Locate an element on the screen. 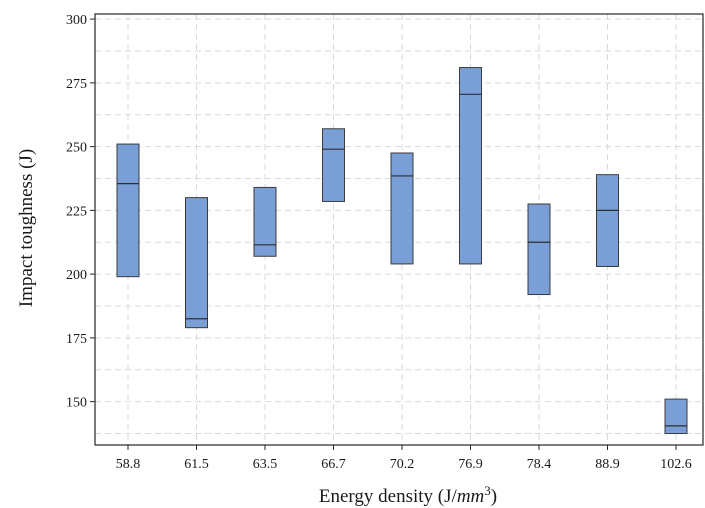 Image resolution: width=705 pixels, height=508 pixels. box-66.7 is located at coordinates (333, 165).